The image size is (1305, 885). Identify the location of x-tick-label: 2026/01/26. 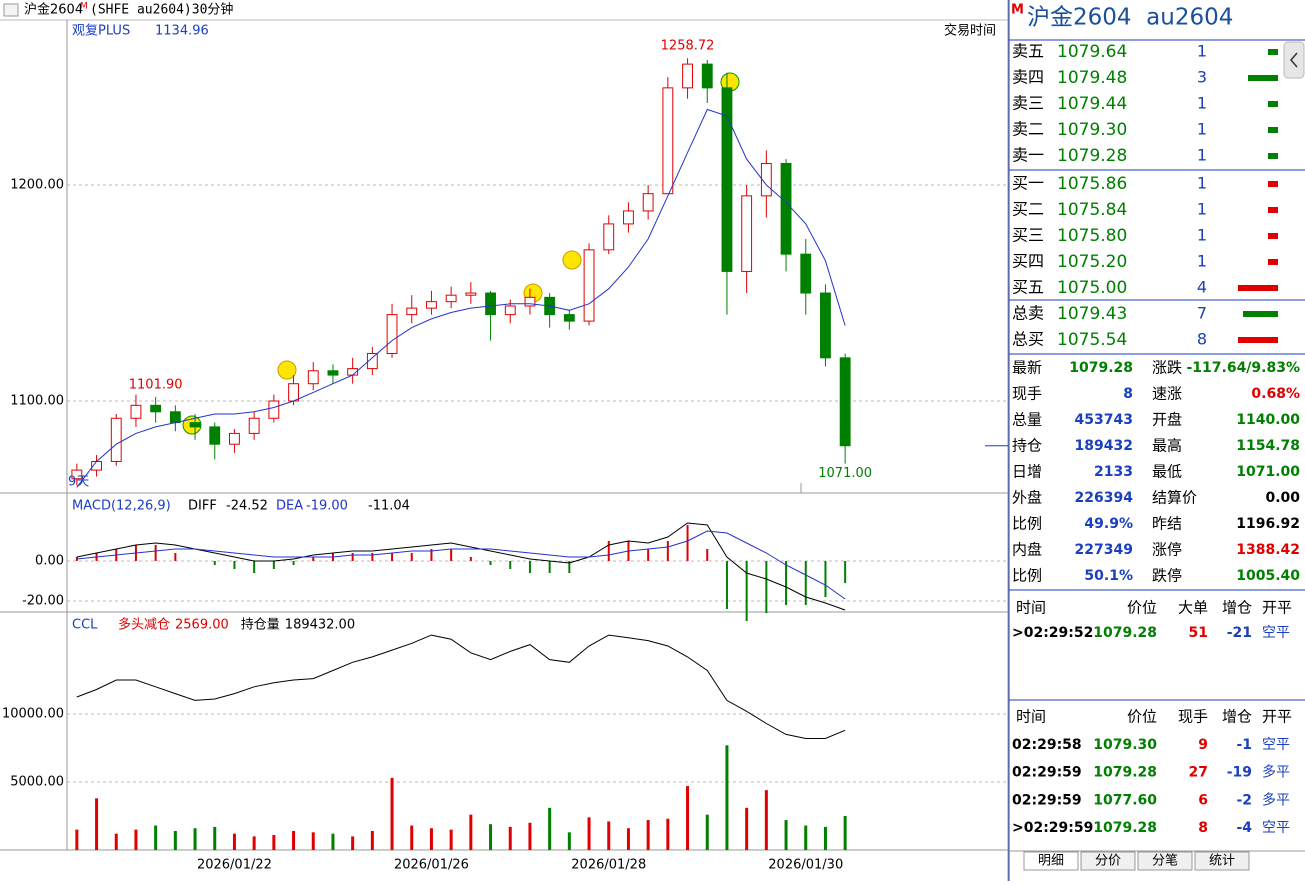
(431, 865).